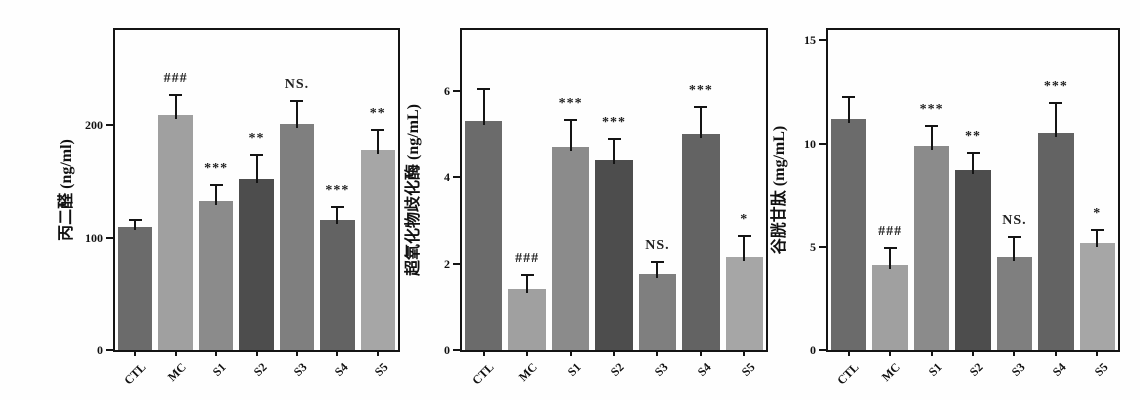 This screenshot has height=400, width=1140. I want to click on significance-s2: ***, so click(614, 123).